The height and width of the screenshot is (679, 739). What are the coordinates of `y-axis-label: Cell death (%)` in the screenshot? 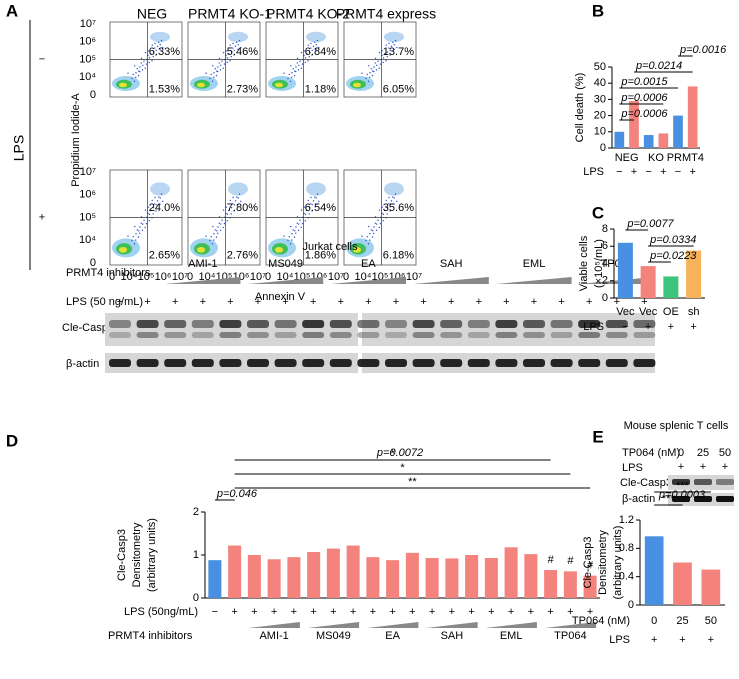 It's located at (580, 108).